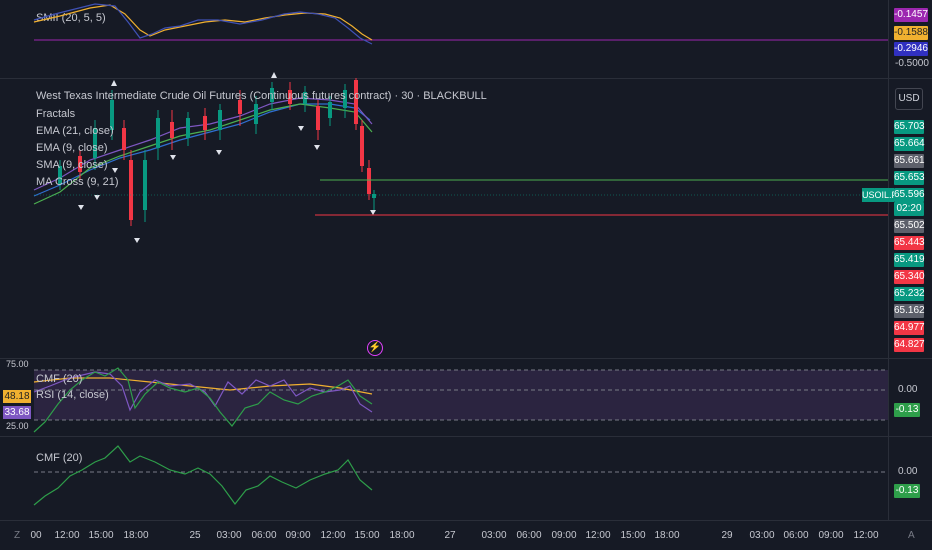 This screenshot has width=932, height=550. I want to click on smii-signal-line, so click(203, 22).